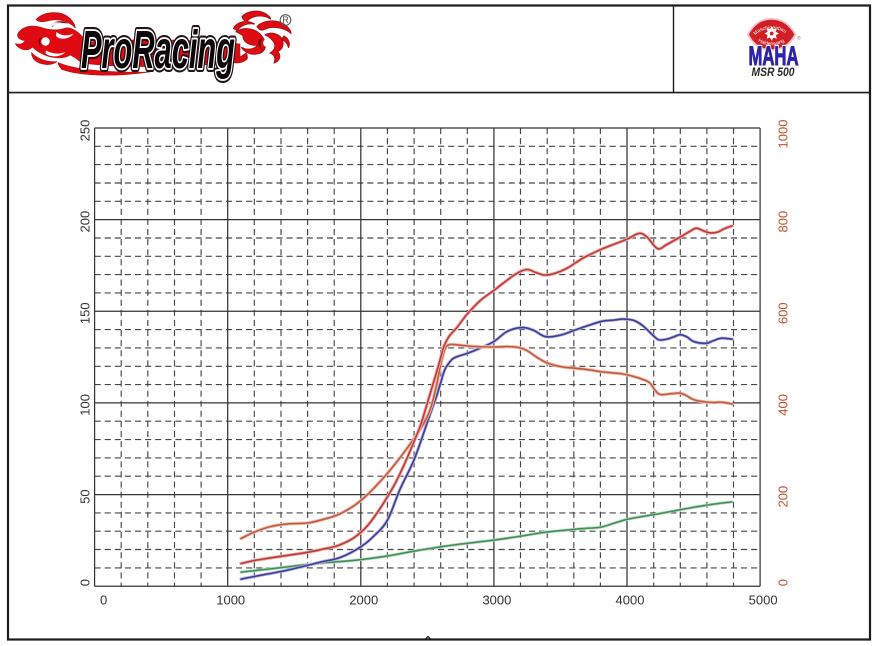 The width and height of the screenshot is (879, 646). I want to click on svg-text: 150, so click(85, 313).